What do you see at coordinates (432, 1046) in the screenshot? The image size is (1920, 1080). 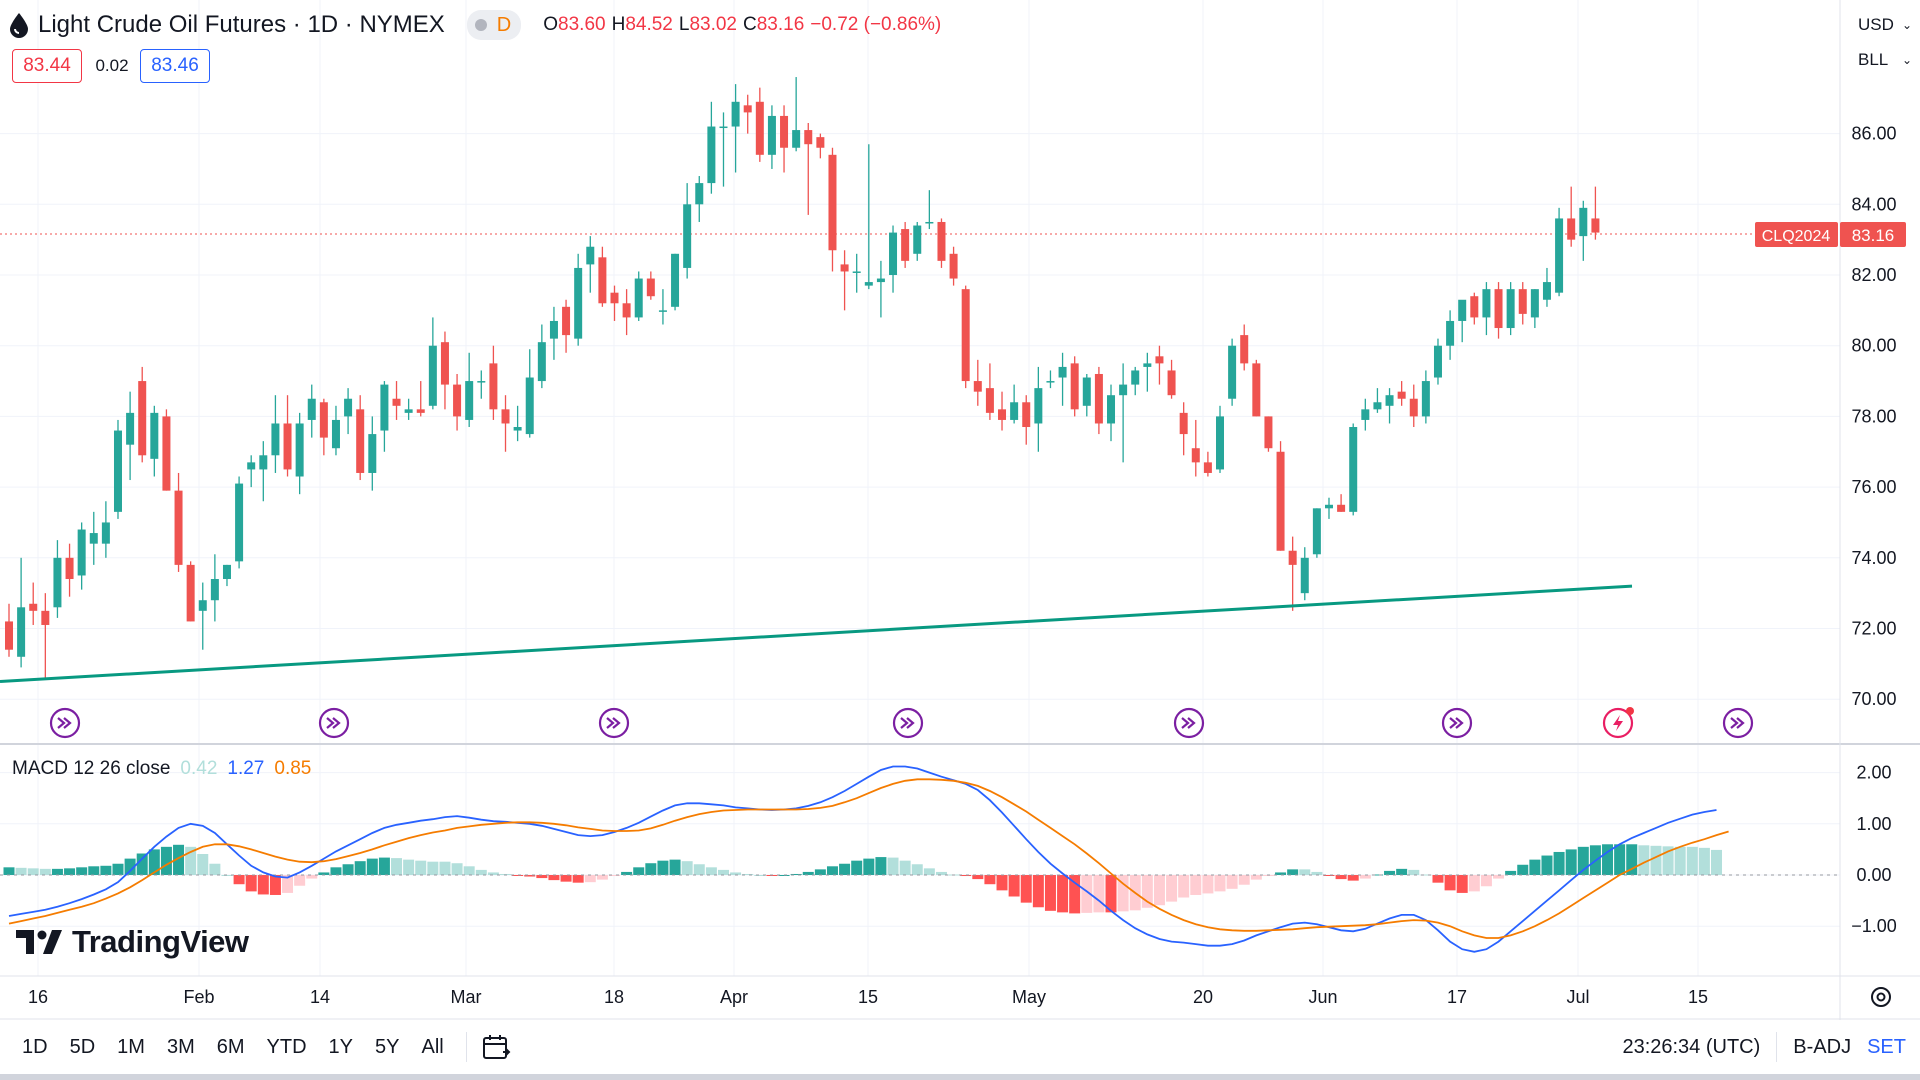 I see `tf-all: All` at bounding box center [432, 1046].